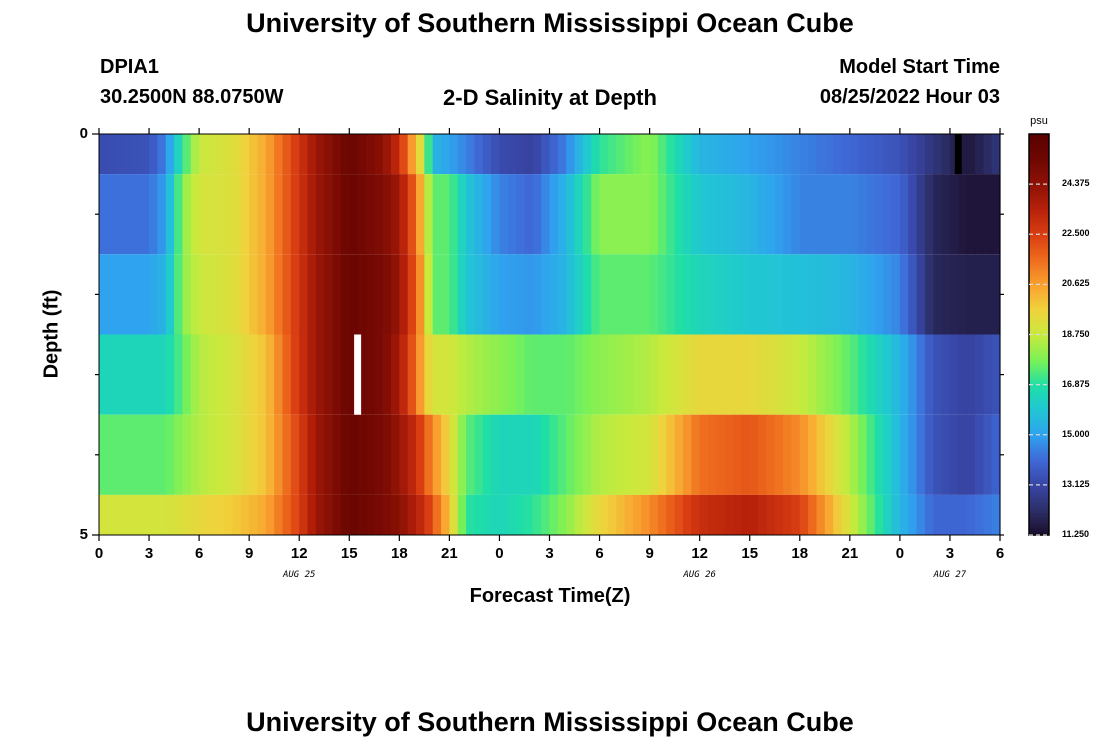  I want to click on colorbar-tick-label: 13.125, so click(1076, 483).